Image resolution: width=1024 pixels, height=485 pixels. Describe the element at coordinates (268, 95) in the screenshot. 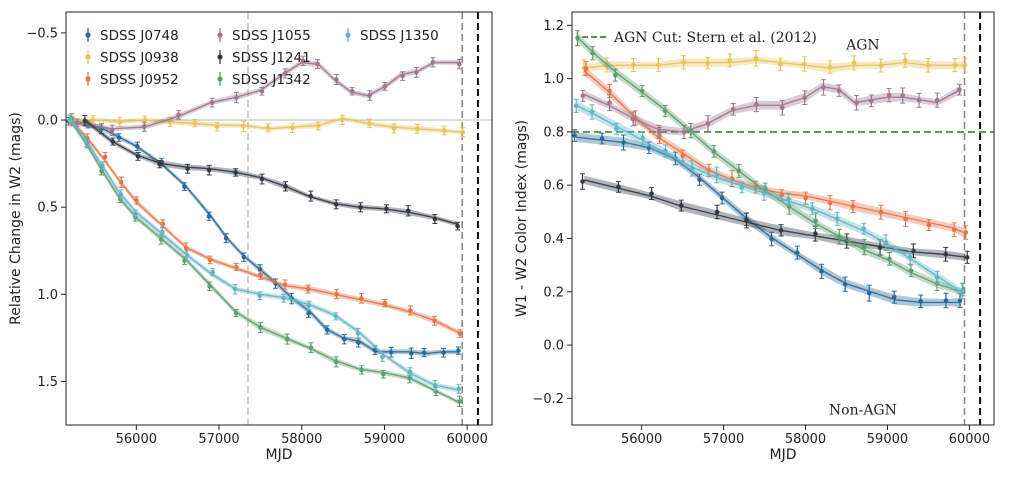

I see `series-line` at that location.